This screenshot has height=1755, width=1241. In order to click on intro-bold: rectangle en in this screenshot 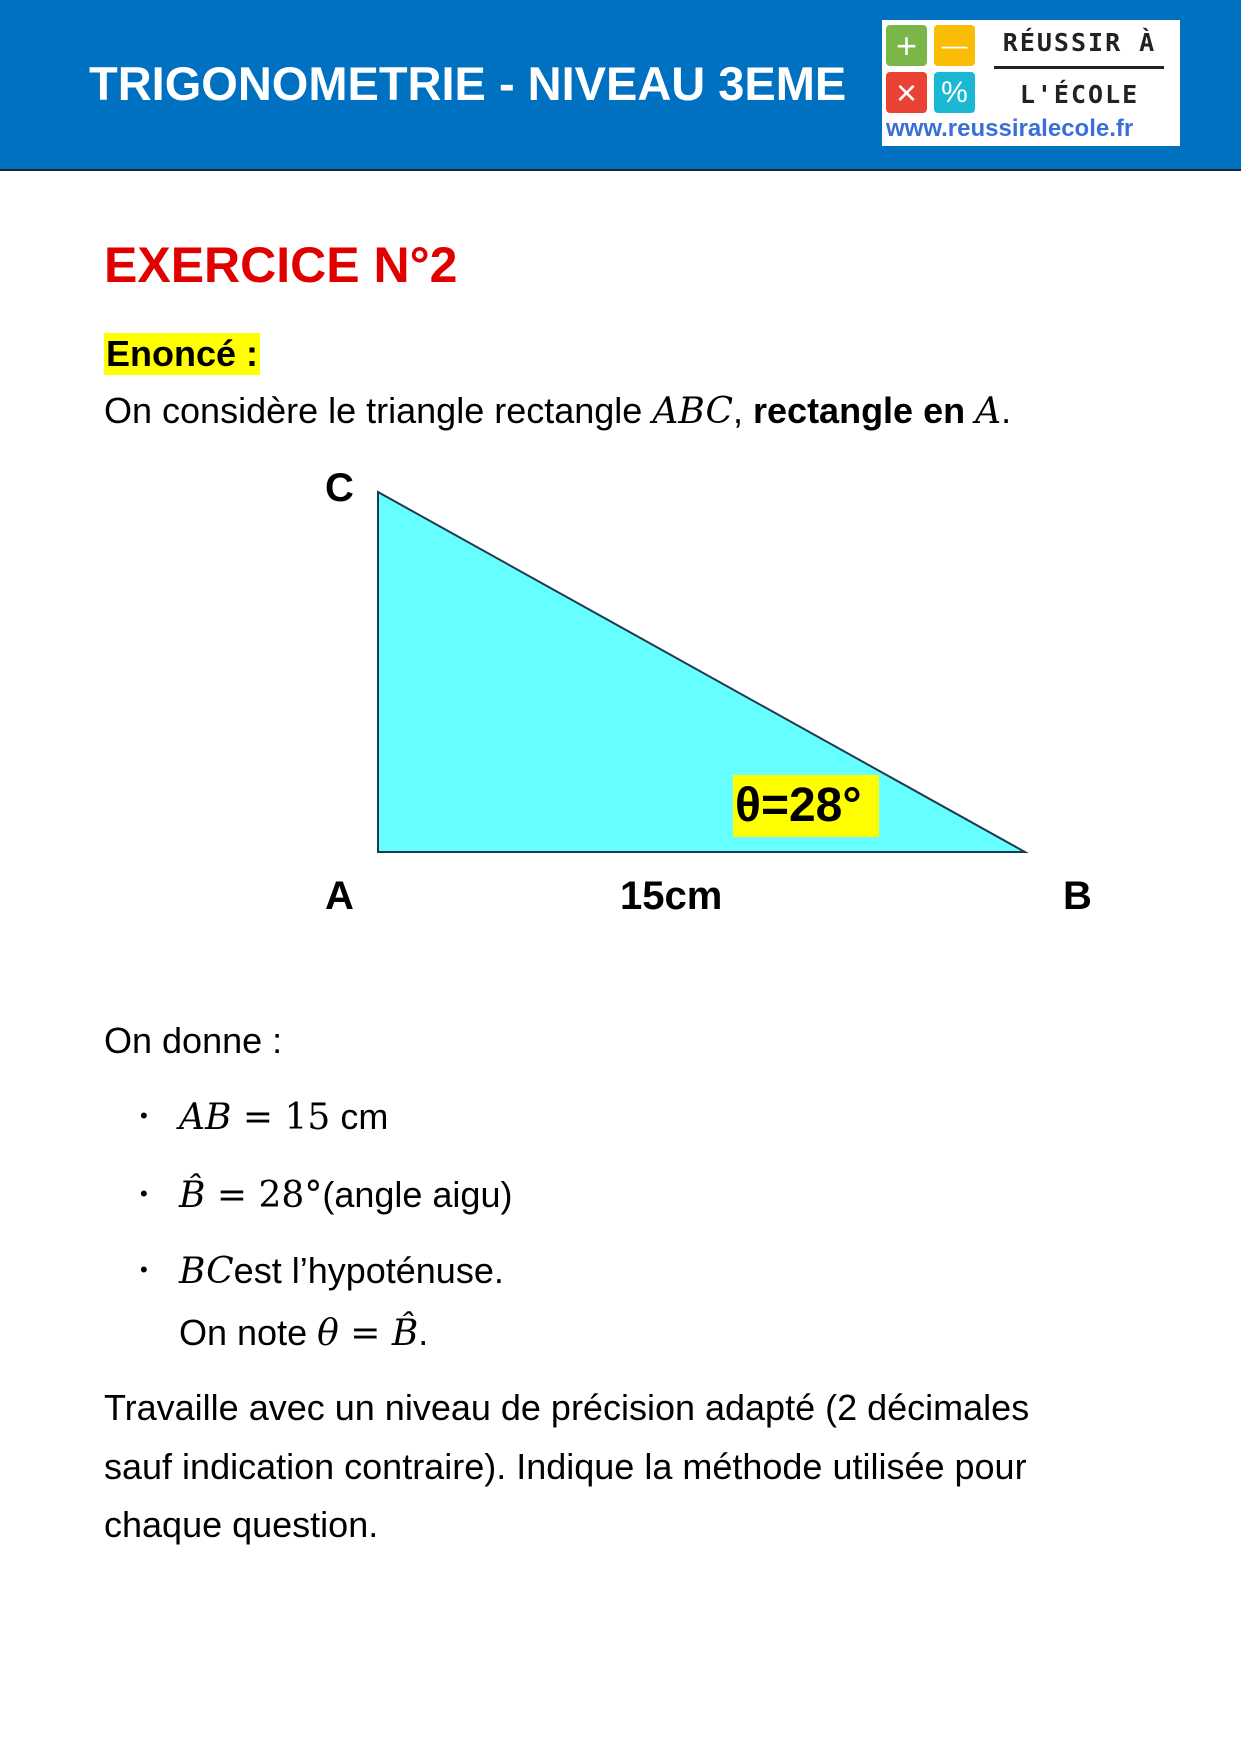, I will do `click(864, 410)`.